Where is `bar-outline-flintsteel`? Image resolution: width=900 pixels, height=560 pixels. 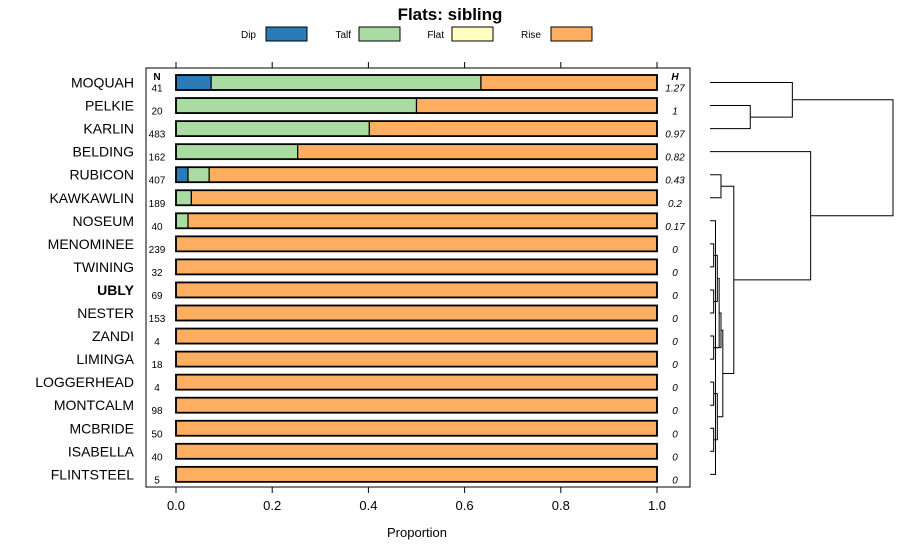
bar-outline-flintsteel is located at coordinates (416, 474).